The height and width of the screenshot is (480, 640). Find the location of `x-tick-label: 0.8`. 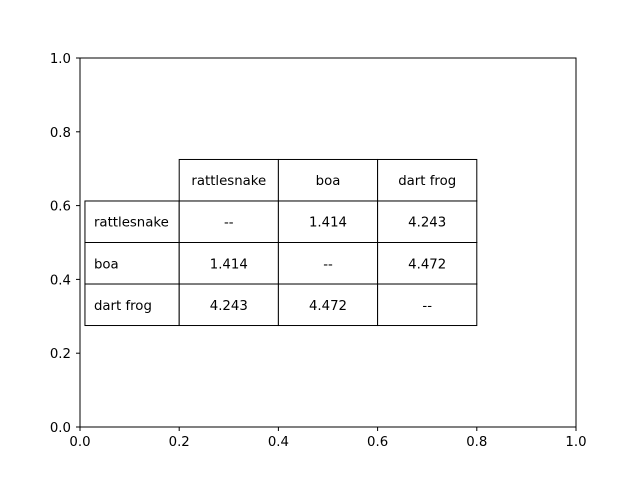

x-tick-label: 0.8 is located at coordinates (476, 442).